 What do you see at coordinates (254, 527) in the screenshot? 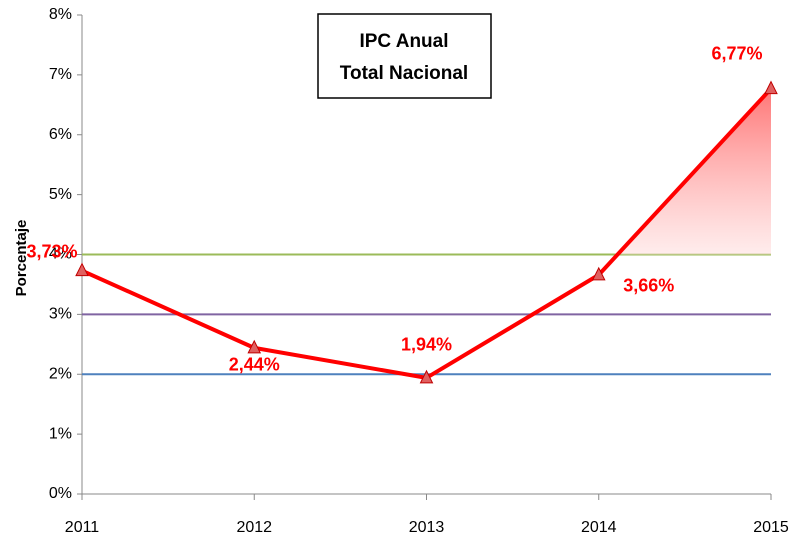
I see `x-tick-label: 2012` at bounding box center [254, 527].